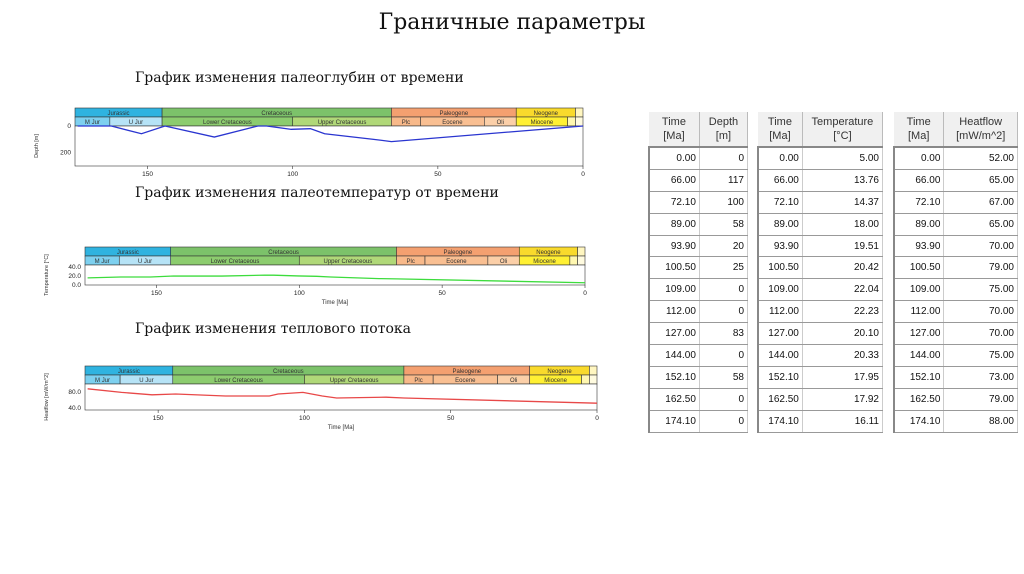 The image size is (1024, 574). Describe the element at coordinates (843, 377) in the screenshot. I see `table-cell: 17.95` at that location.